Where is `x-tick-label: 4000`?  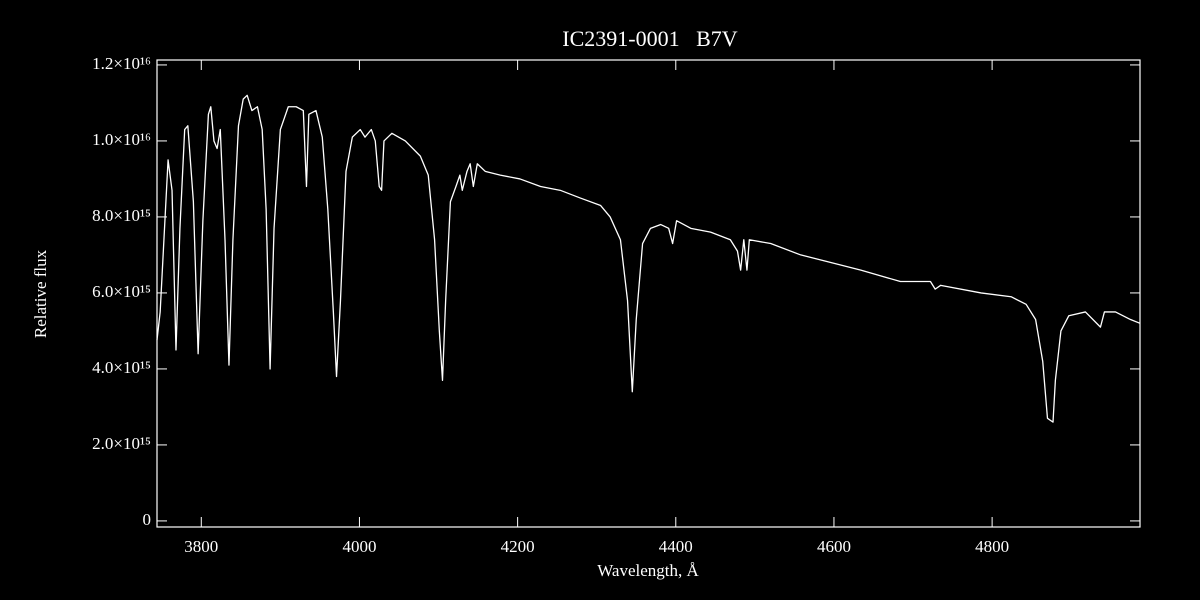 x-tick-label: 4000 is located at coordinates (359, 546).